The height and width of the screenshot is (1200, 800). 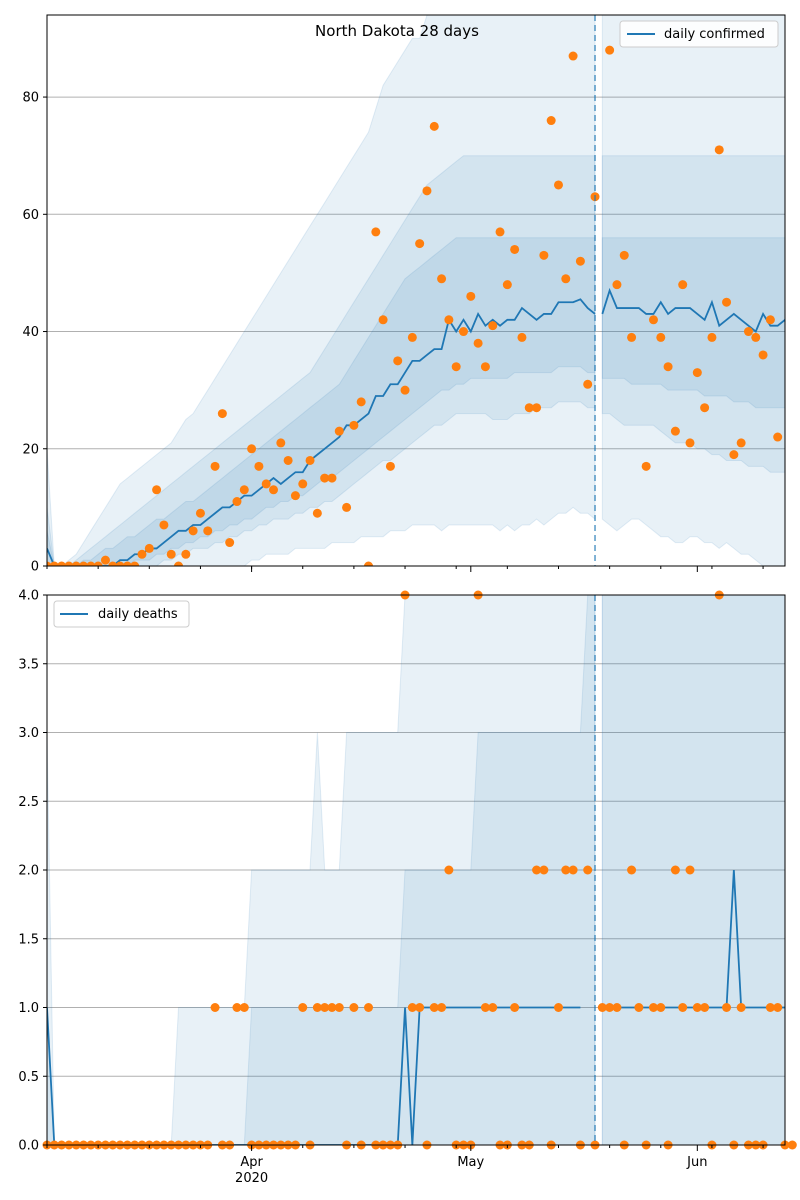 I want to click on y-tick-label: 20, so click(x=30, y=449).